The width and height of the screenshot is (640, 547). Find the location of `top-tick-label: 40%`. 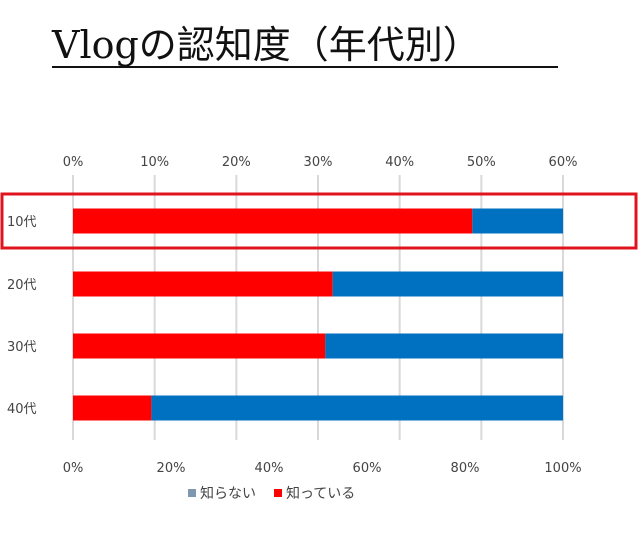

top-tick-label: 40% is located at coordinates (399, 162).